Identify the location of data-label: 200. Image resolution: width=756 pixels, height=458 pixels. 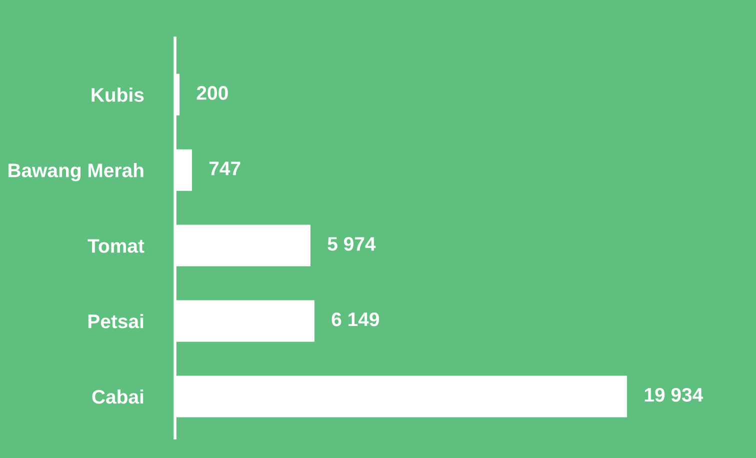
(212, 93).